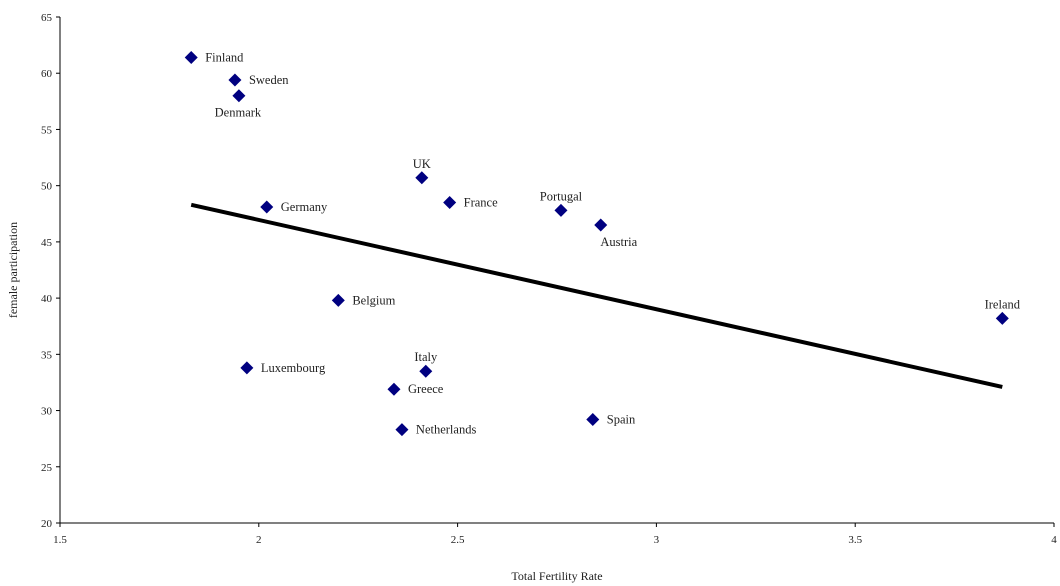 Image resolution: width=1060 pixels, height=586 pixels. Describe the element at coordinates (235, 80) in the screenshot. I see `data-point-sweden` at that location.